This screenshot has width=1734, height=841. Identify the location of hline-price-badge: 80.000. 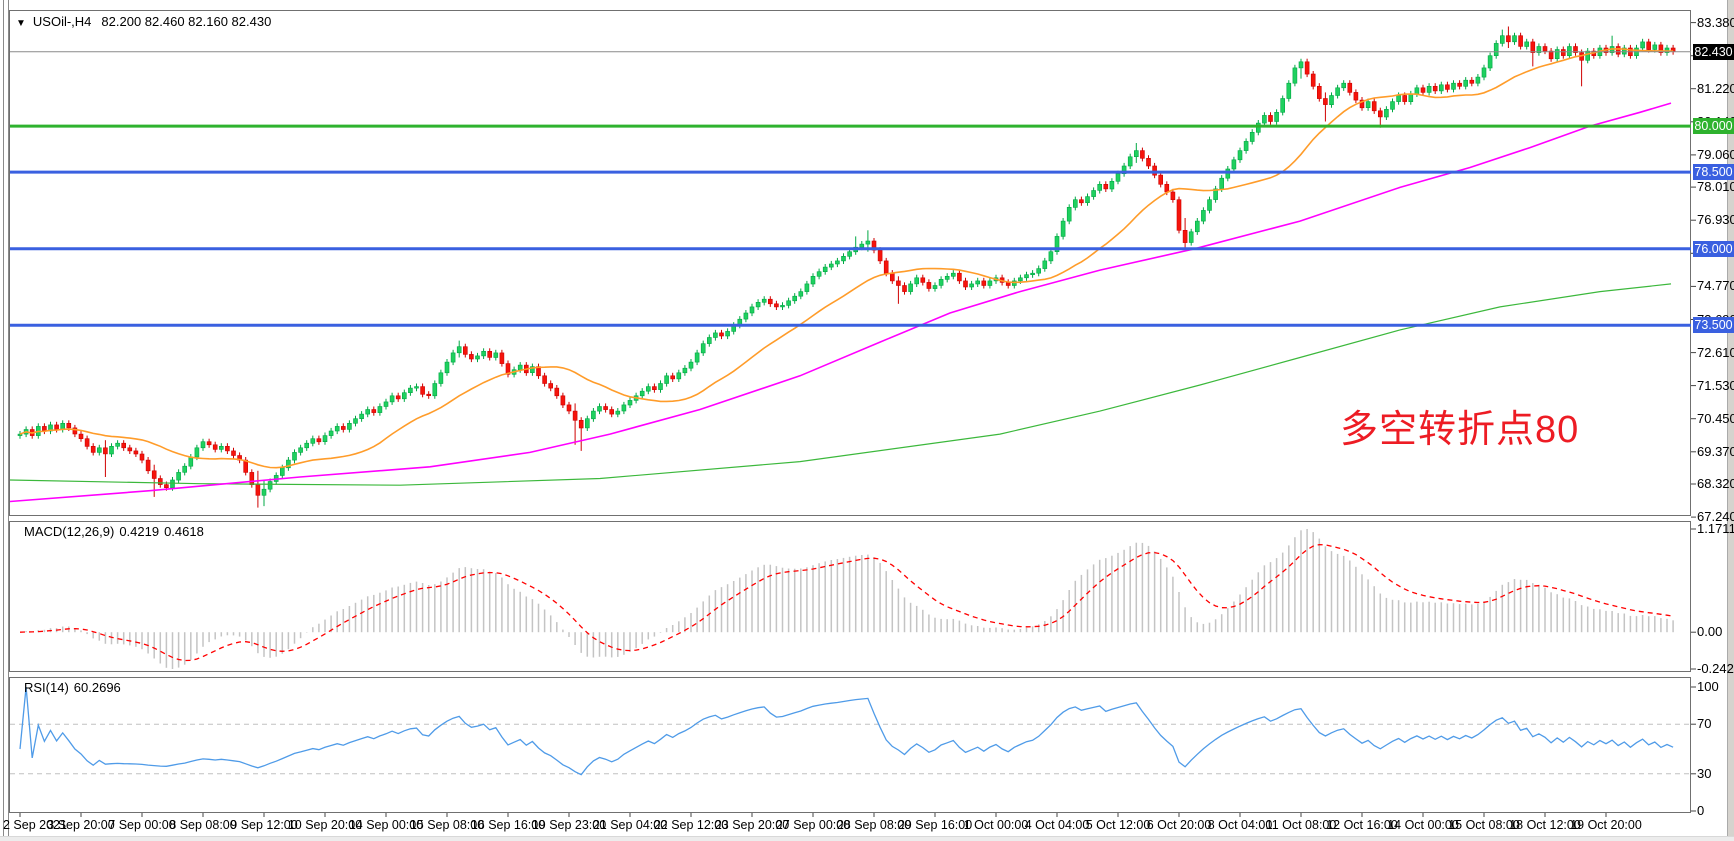
(1713, 126).